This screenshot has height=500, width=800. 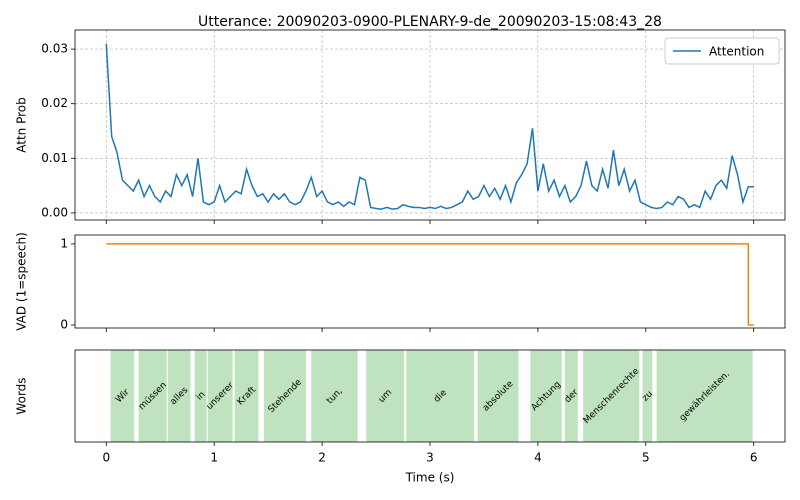 I want to click on x-tick-label: 0, so click(x=106, y=458).